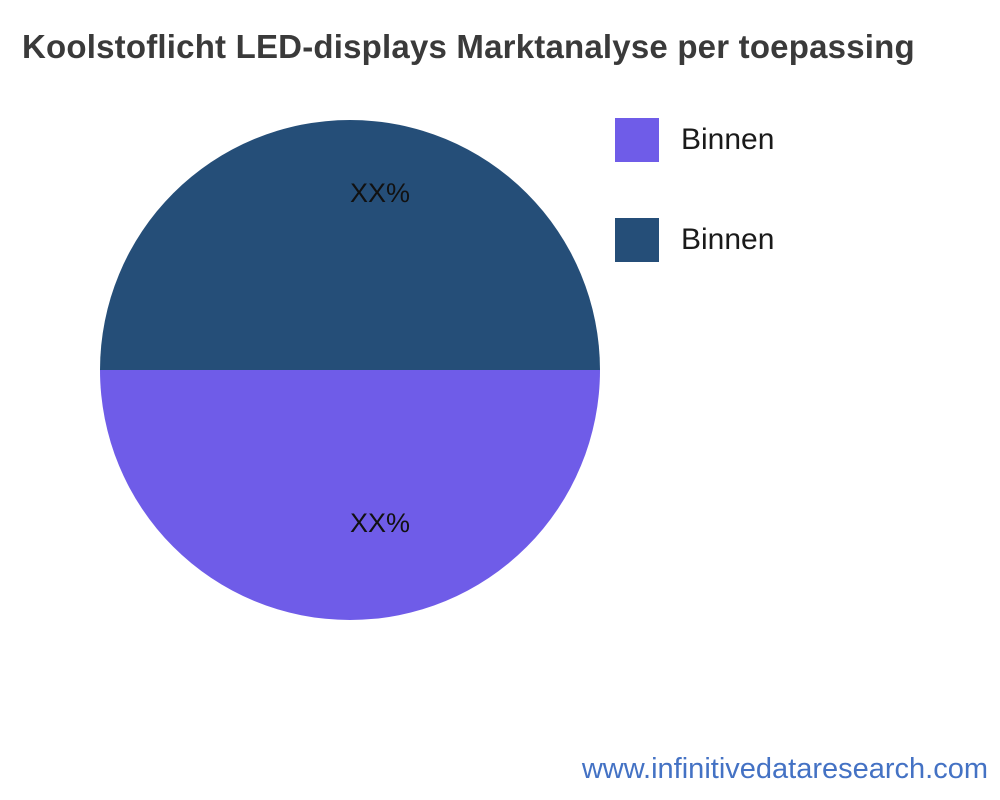  I want to click on legend: Binnen Binnen, so click(694, 218).